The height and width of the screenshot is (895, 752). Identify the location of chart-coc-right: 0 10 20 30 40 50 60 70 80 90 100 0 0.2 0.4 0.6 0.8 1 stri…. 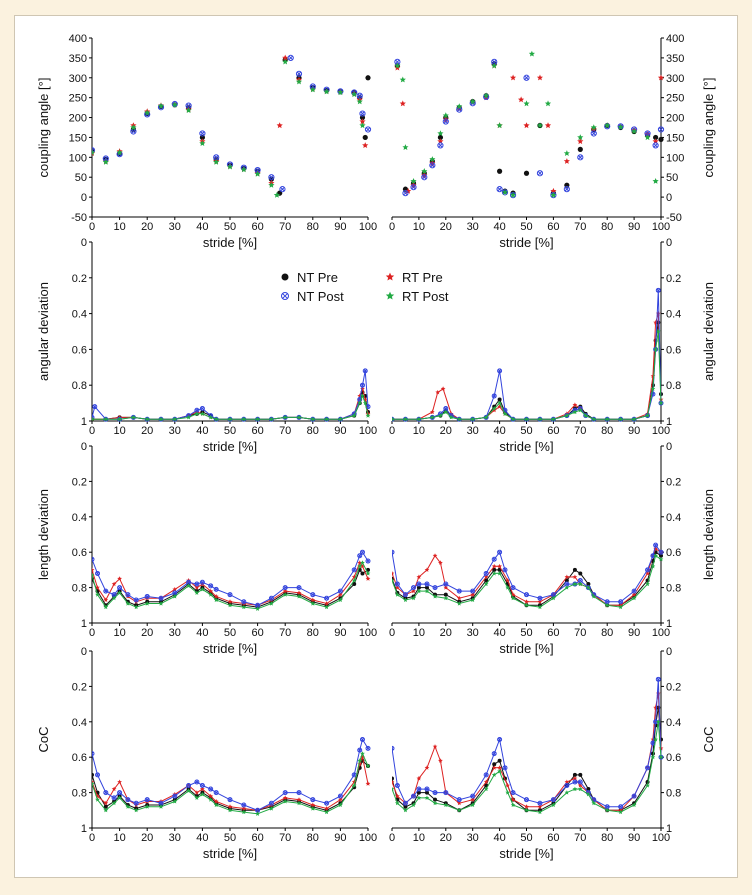
(552, 753).